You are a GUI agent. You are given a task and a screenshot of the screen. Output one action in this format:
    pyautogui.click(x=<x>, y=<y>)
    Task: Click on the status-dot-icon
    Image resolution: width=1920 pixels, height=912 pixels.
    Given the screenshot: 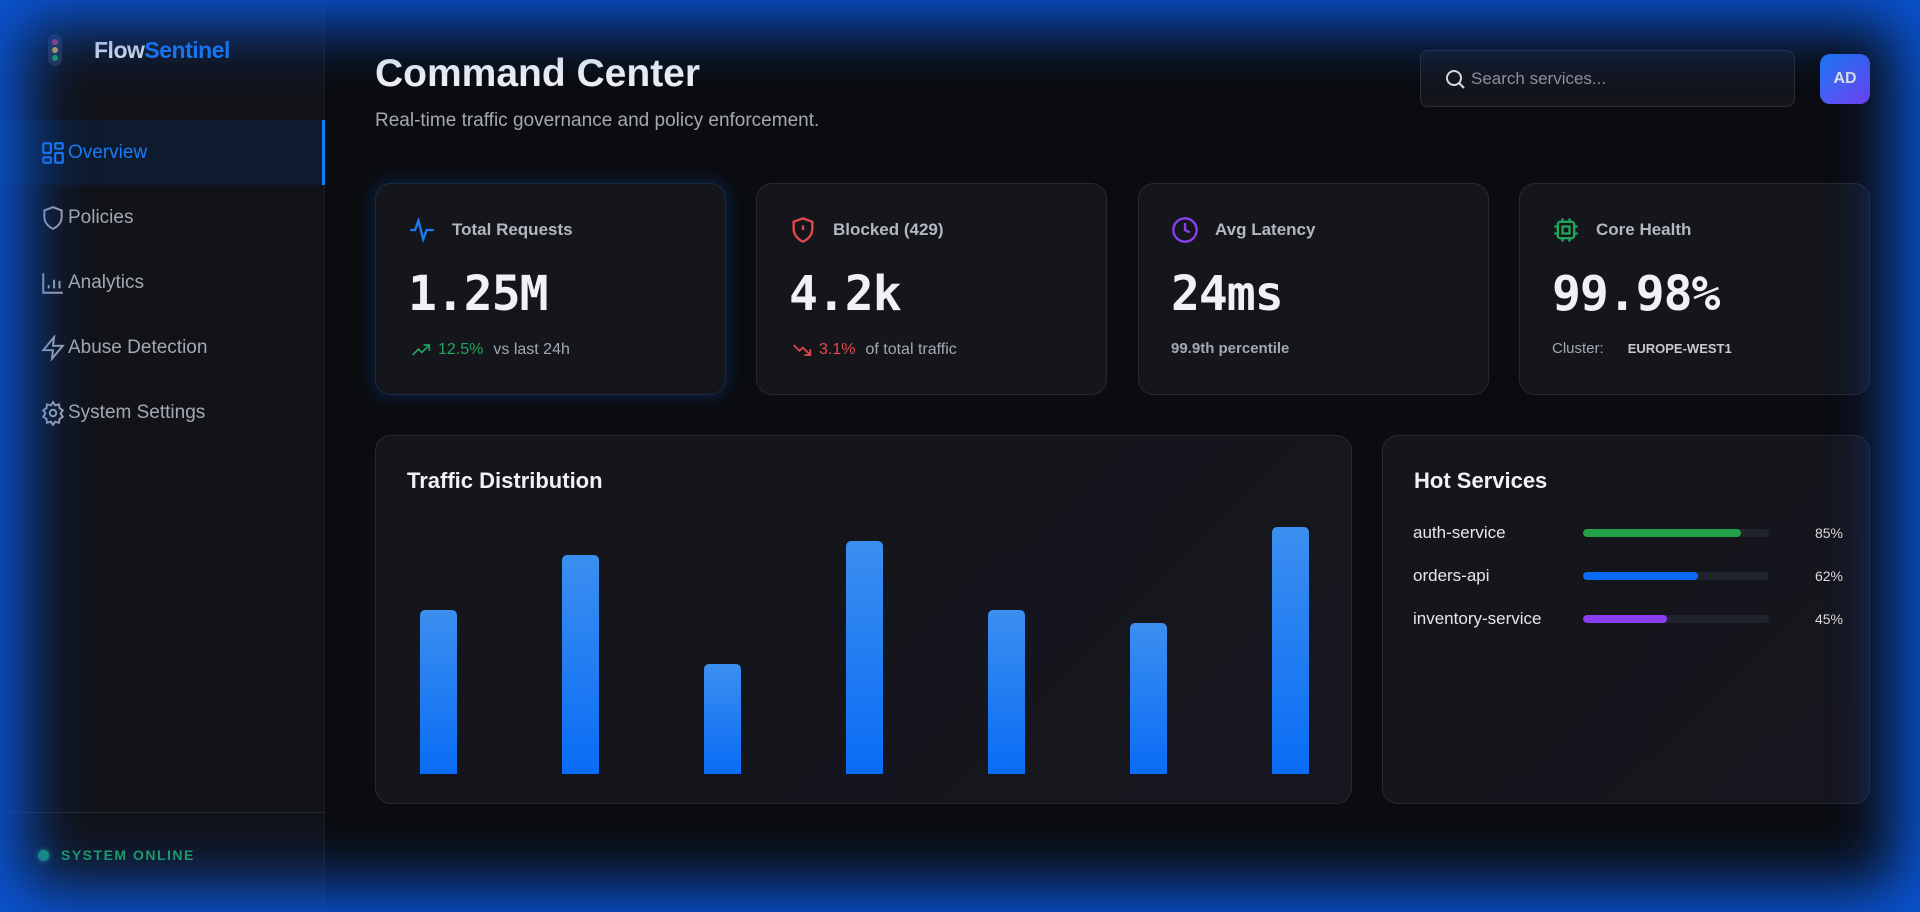 What is the action you would take?
    pyautogui.click(x=43, y=855)
    